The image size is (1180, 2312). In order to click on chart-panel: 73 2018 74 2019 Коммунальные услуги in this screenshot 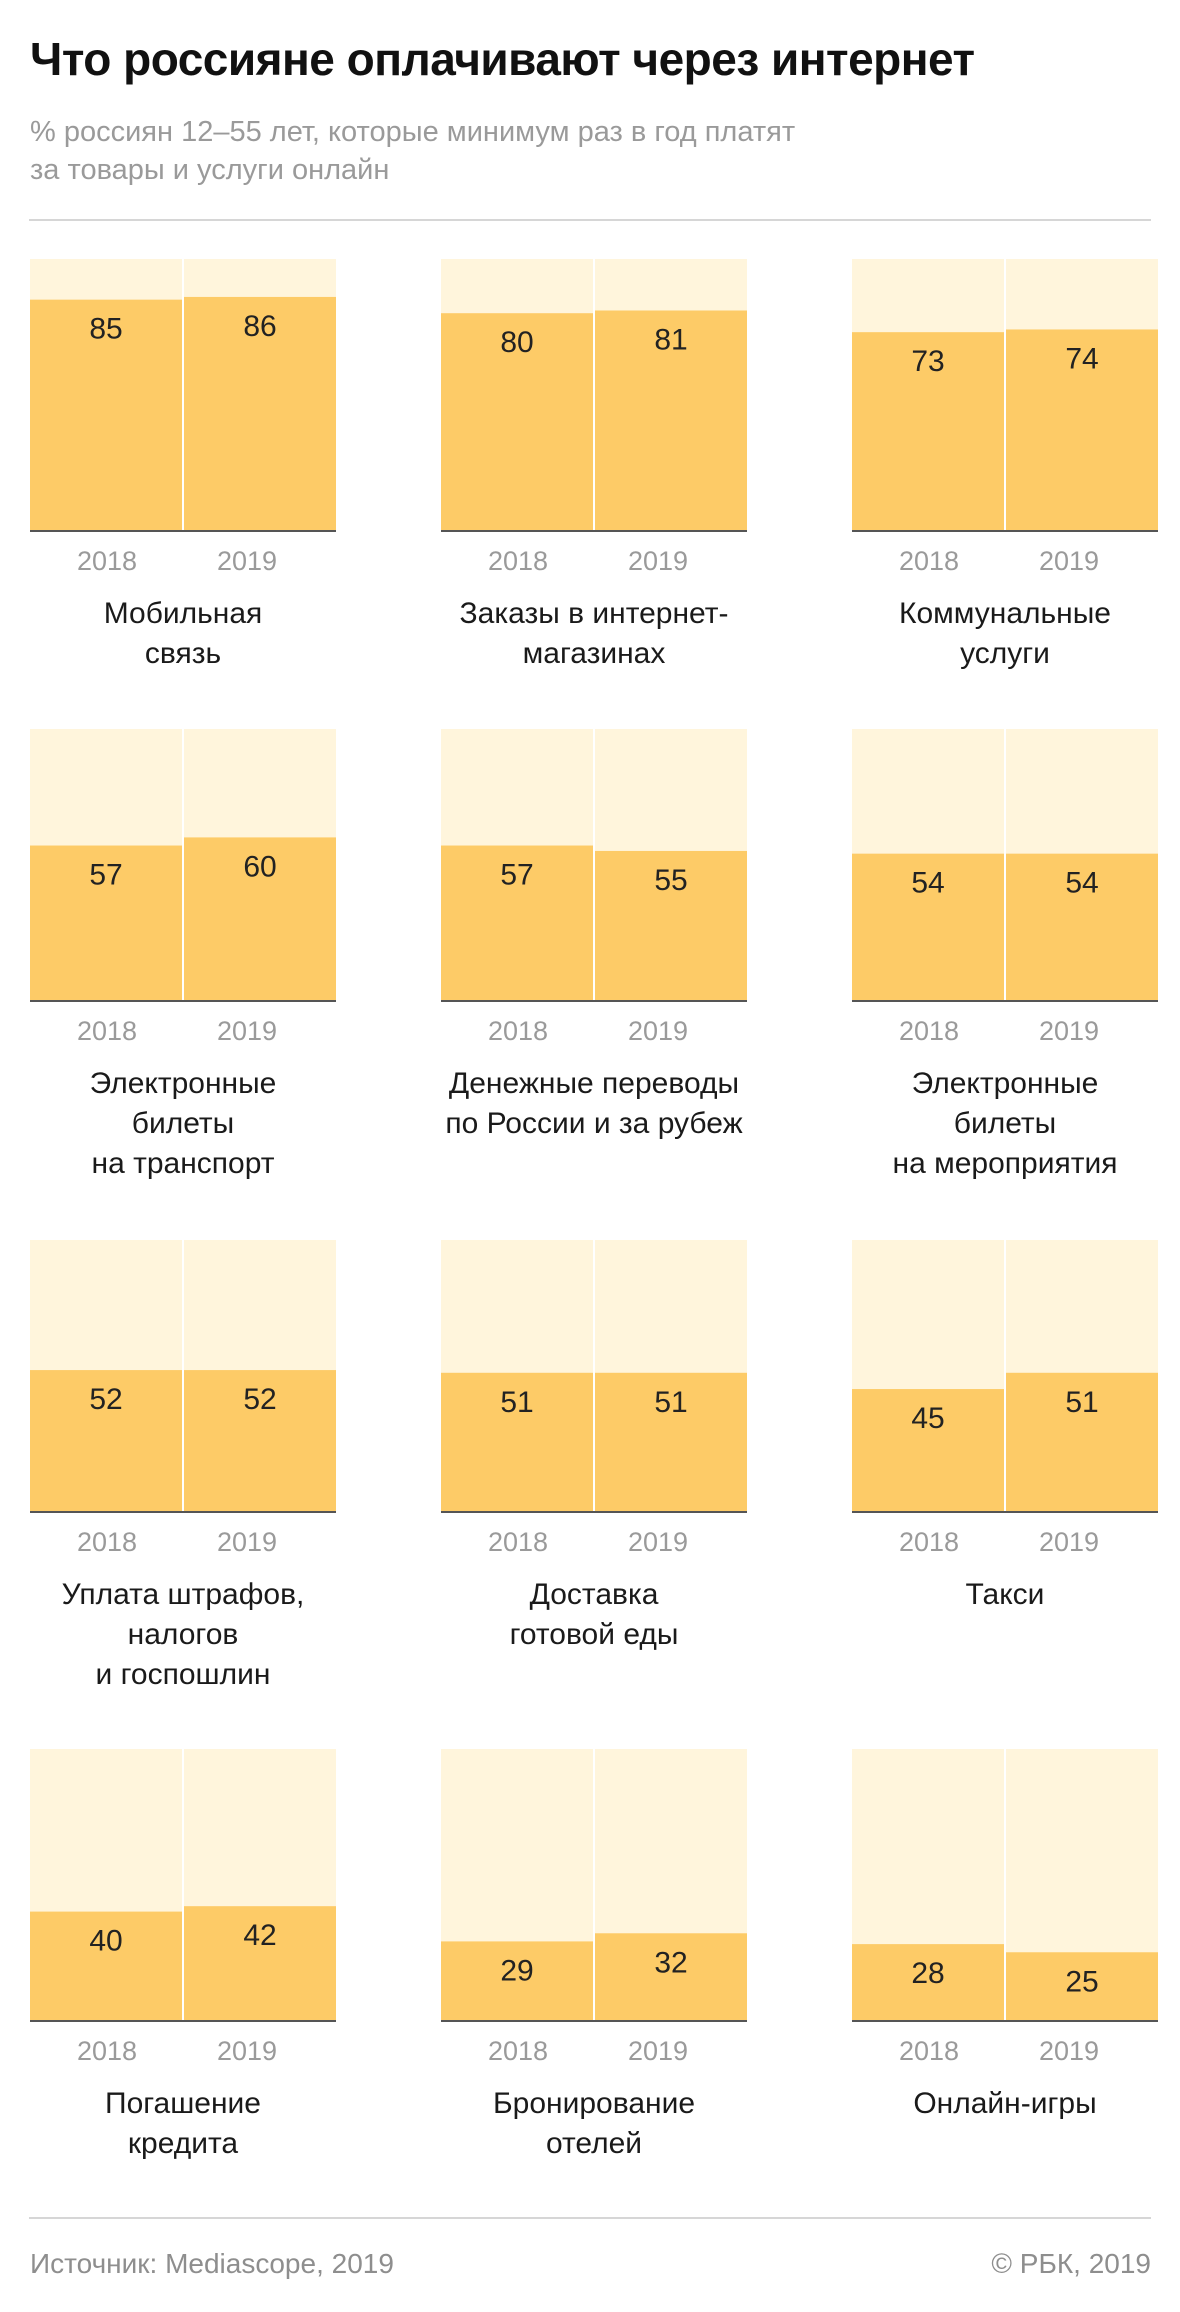, I will do `click(1005, 466)`.